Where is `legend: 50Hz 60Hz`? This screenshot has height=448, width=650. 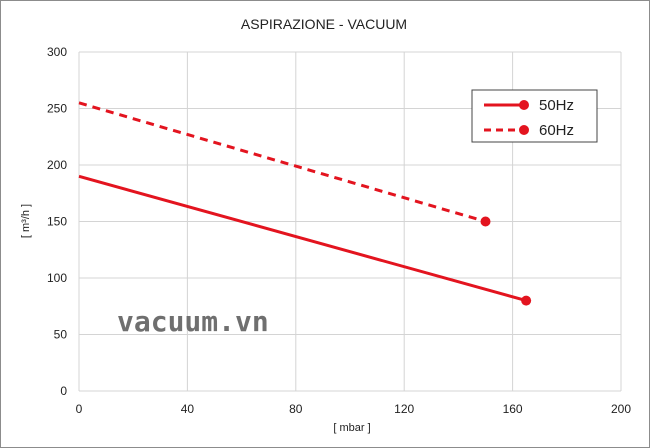 legend: 50Hz 60Hz is located at coordinates (534, 116).